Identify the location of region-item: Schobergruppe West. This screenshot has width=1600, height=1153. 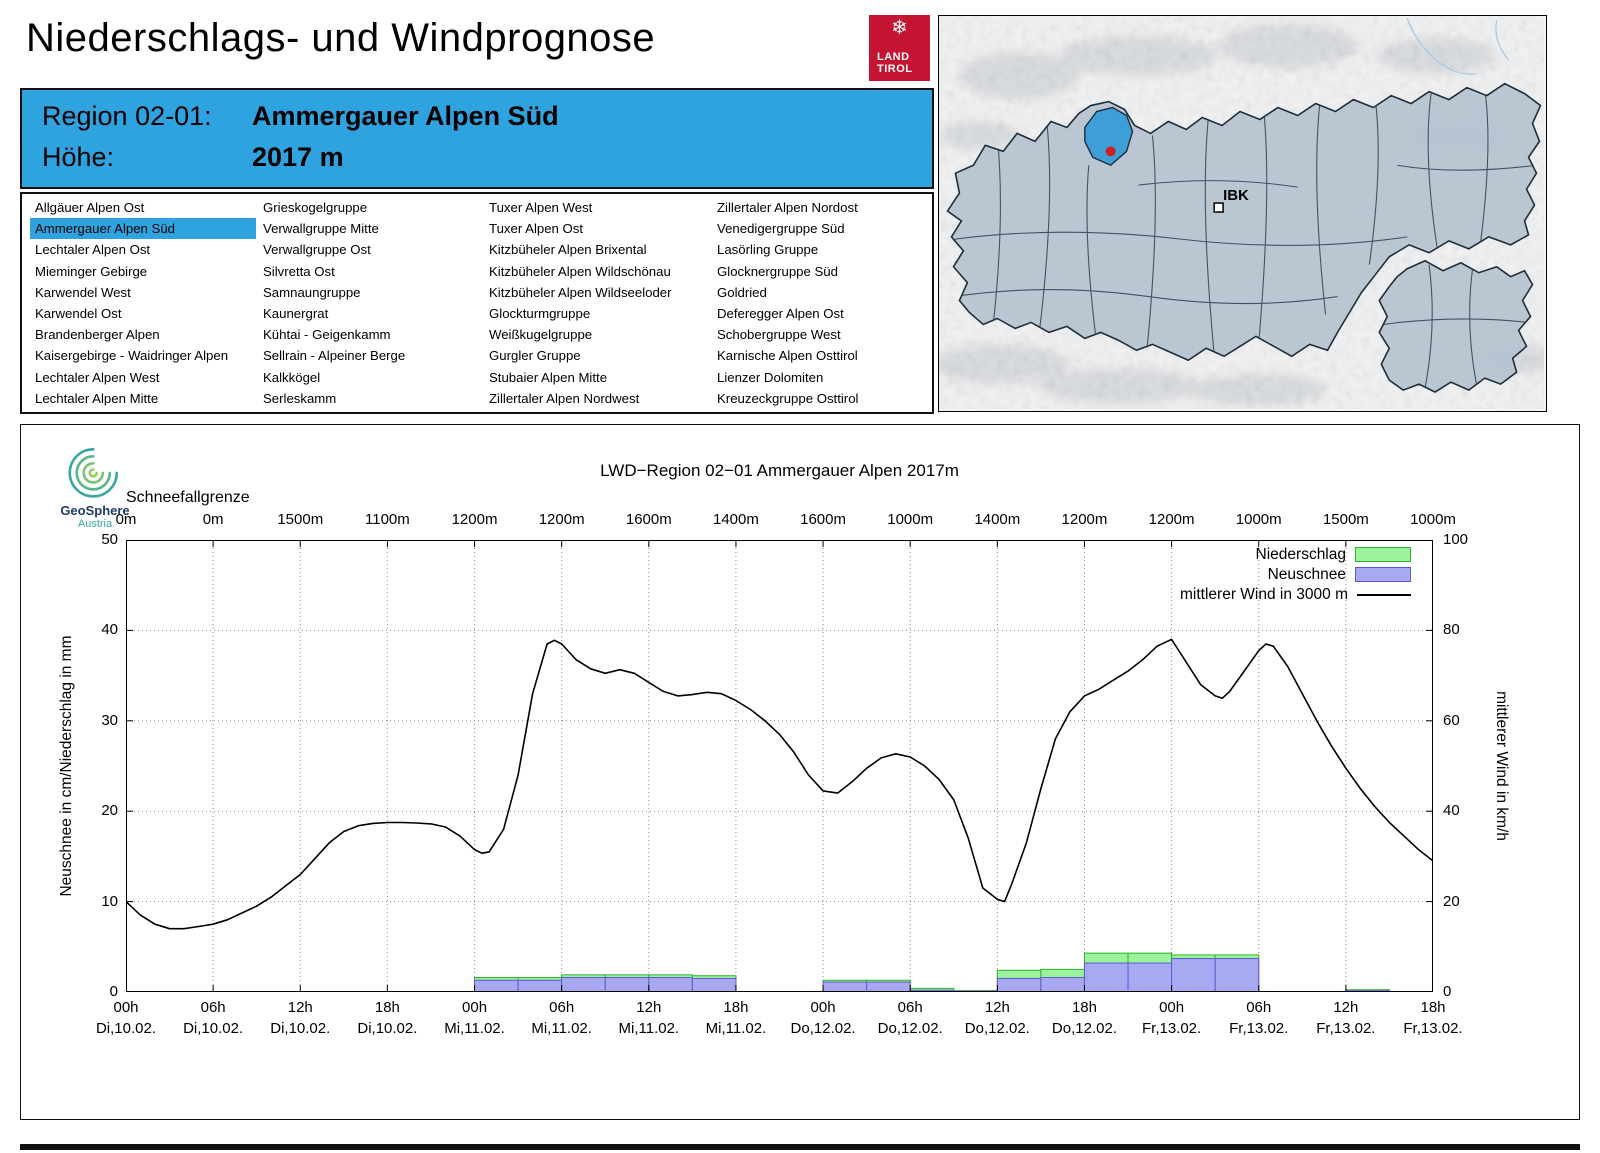
(779, 335).